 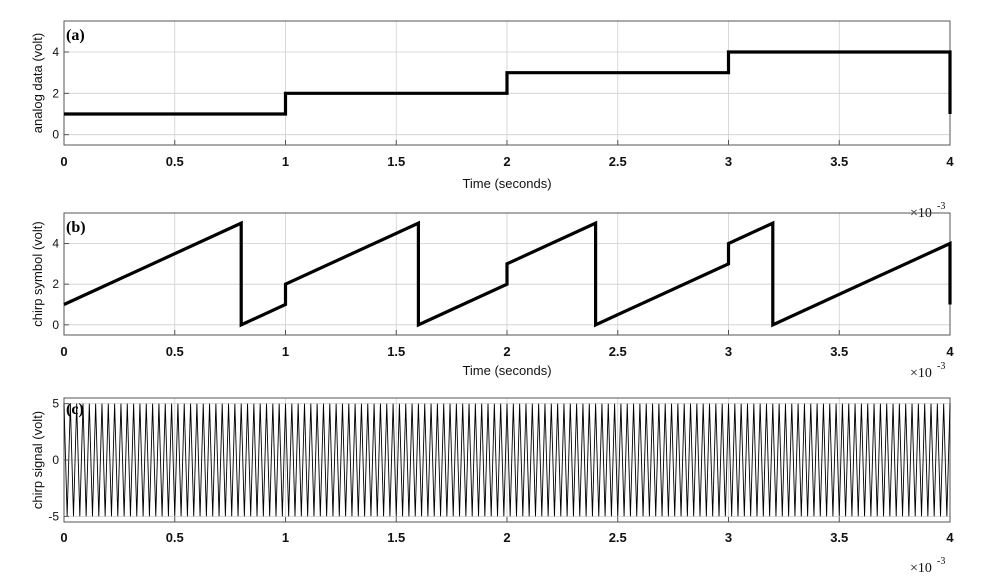 I want to click on panel-c-y-ticks: -5 0 5, so click(x=58, y=460).